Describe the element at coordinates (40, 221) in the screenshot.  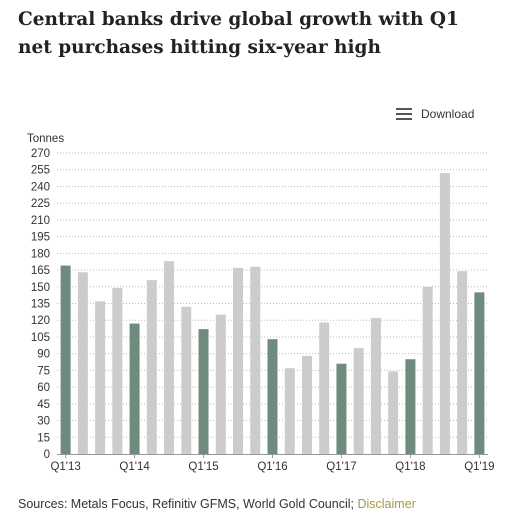
I see `y-tick-label: 210` at that location.